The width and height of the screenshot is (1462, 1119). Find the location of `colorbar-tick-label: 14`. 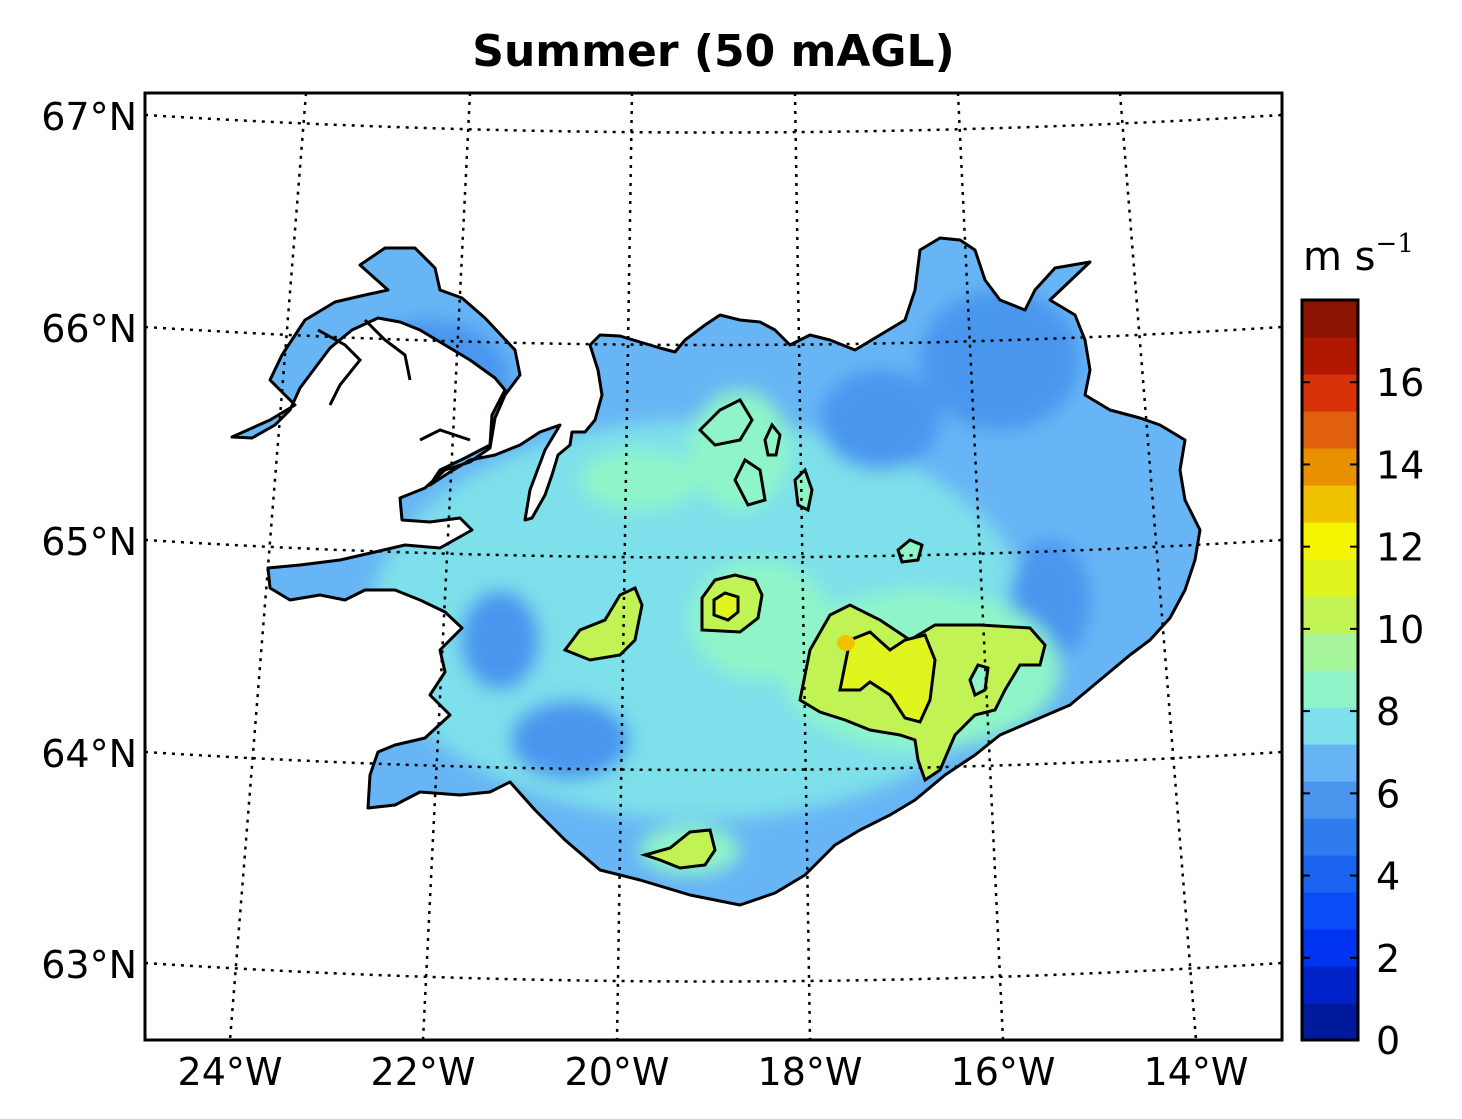

colorbar-tick-label: 14 is located at coordinates (1400, 465).